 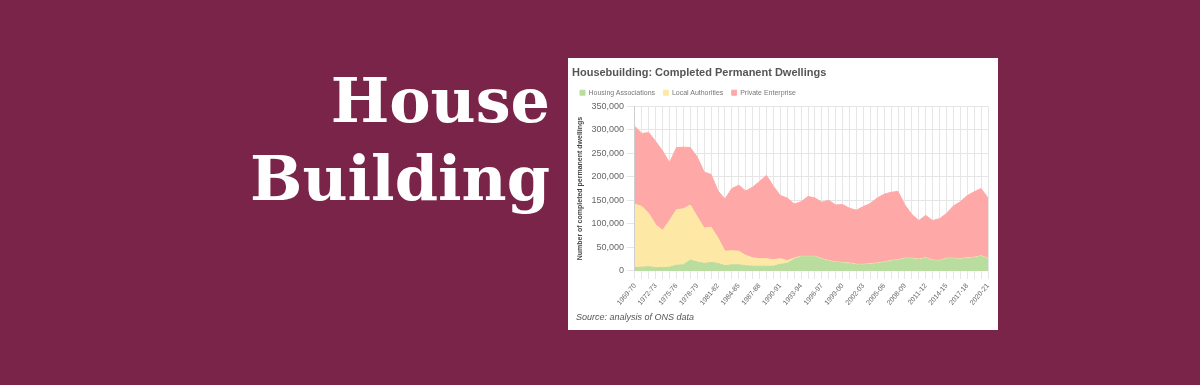 What do you see at coordinates (607, 152) in the screenshot?
I see `y-tick-label: 250,000` at bounding box center [607, 152].